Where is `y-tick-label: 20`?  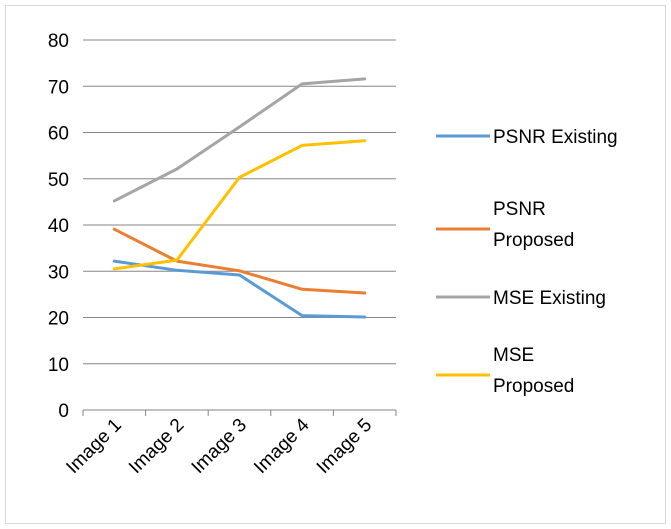
y-tick-label: 20 is located at coordinates (58, 319).